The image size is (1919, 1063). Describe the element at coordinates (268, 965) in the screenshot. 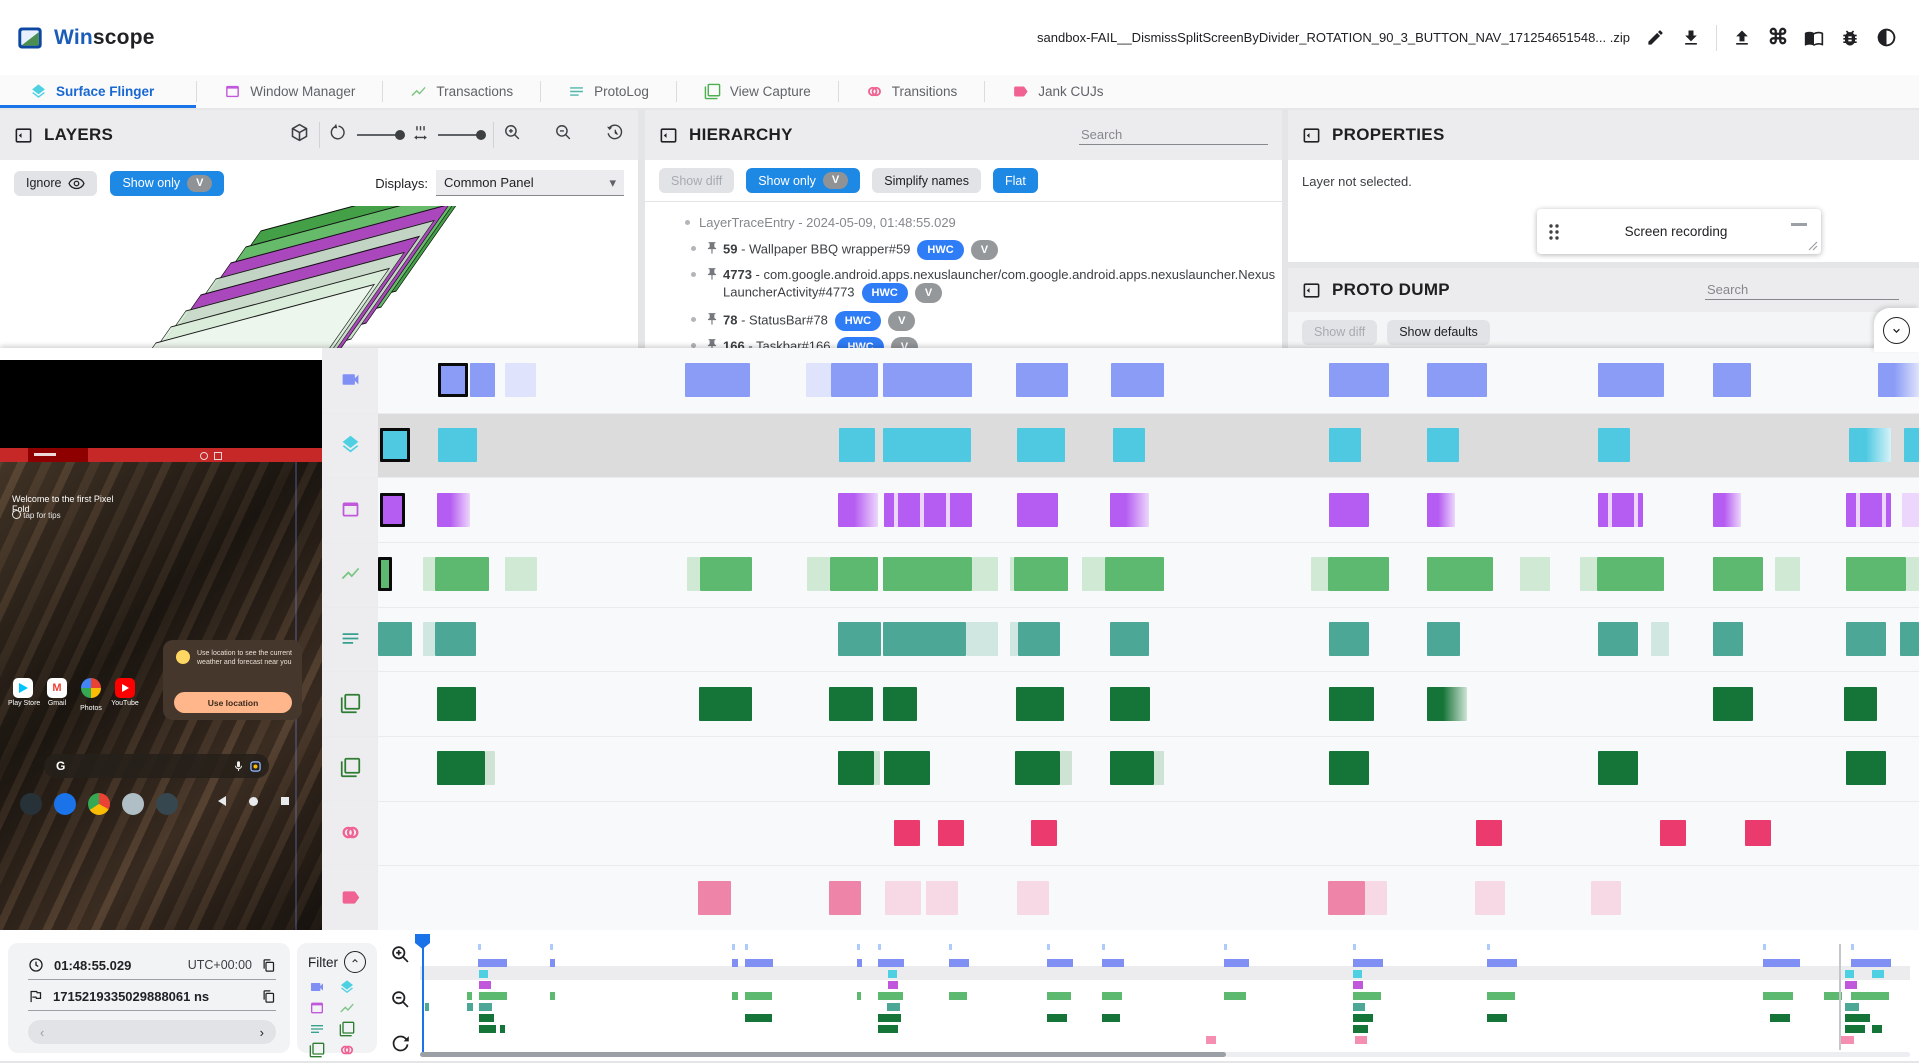

I see `copy-timestamp-icon` at that location.